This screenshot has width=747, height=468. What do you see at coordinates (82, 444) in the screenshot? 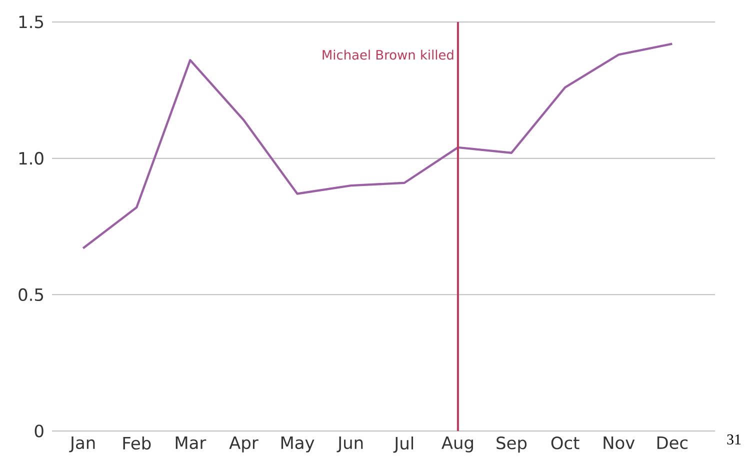
I see `x-tick-label: Jan` at bounding box center [82, 444].